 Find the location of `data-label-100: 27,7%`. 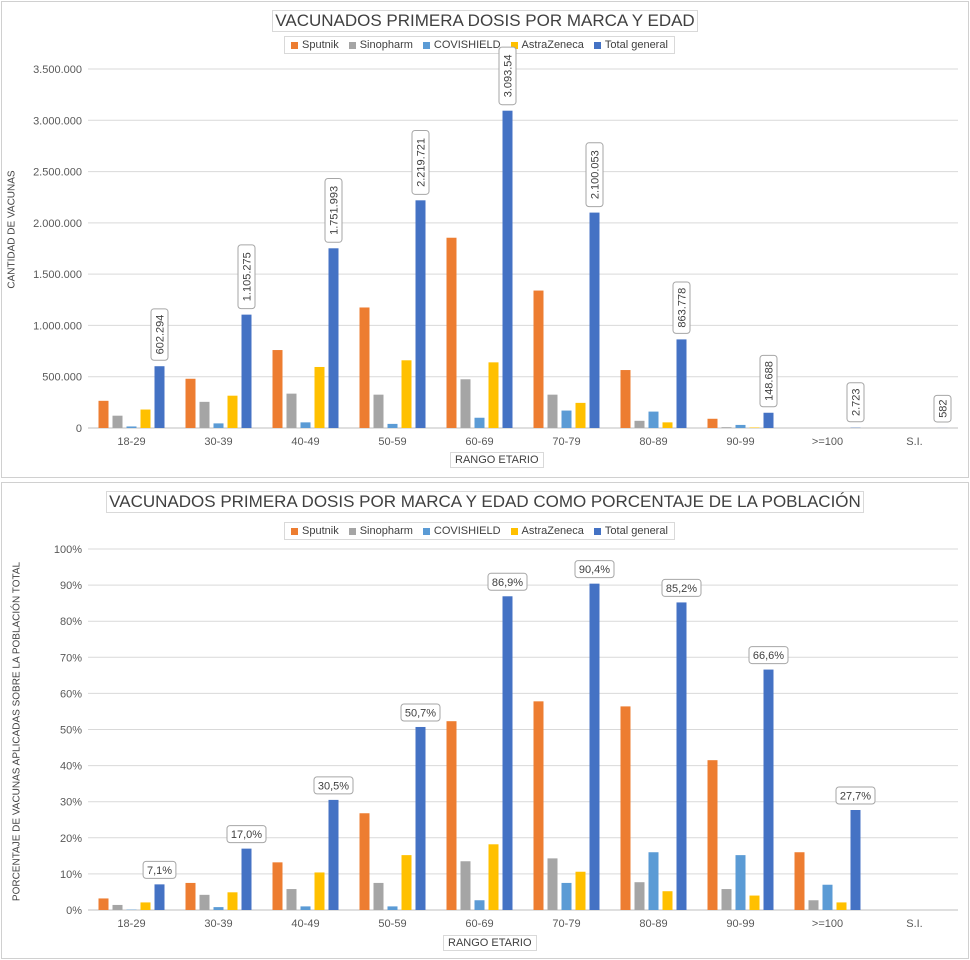

data-label-100: 27,7% is located at coordinates (855, 795).